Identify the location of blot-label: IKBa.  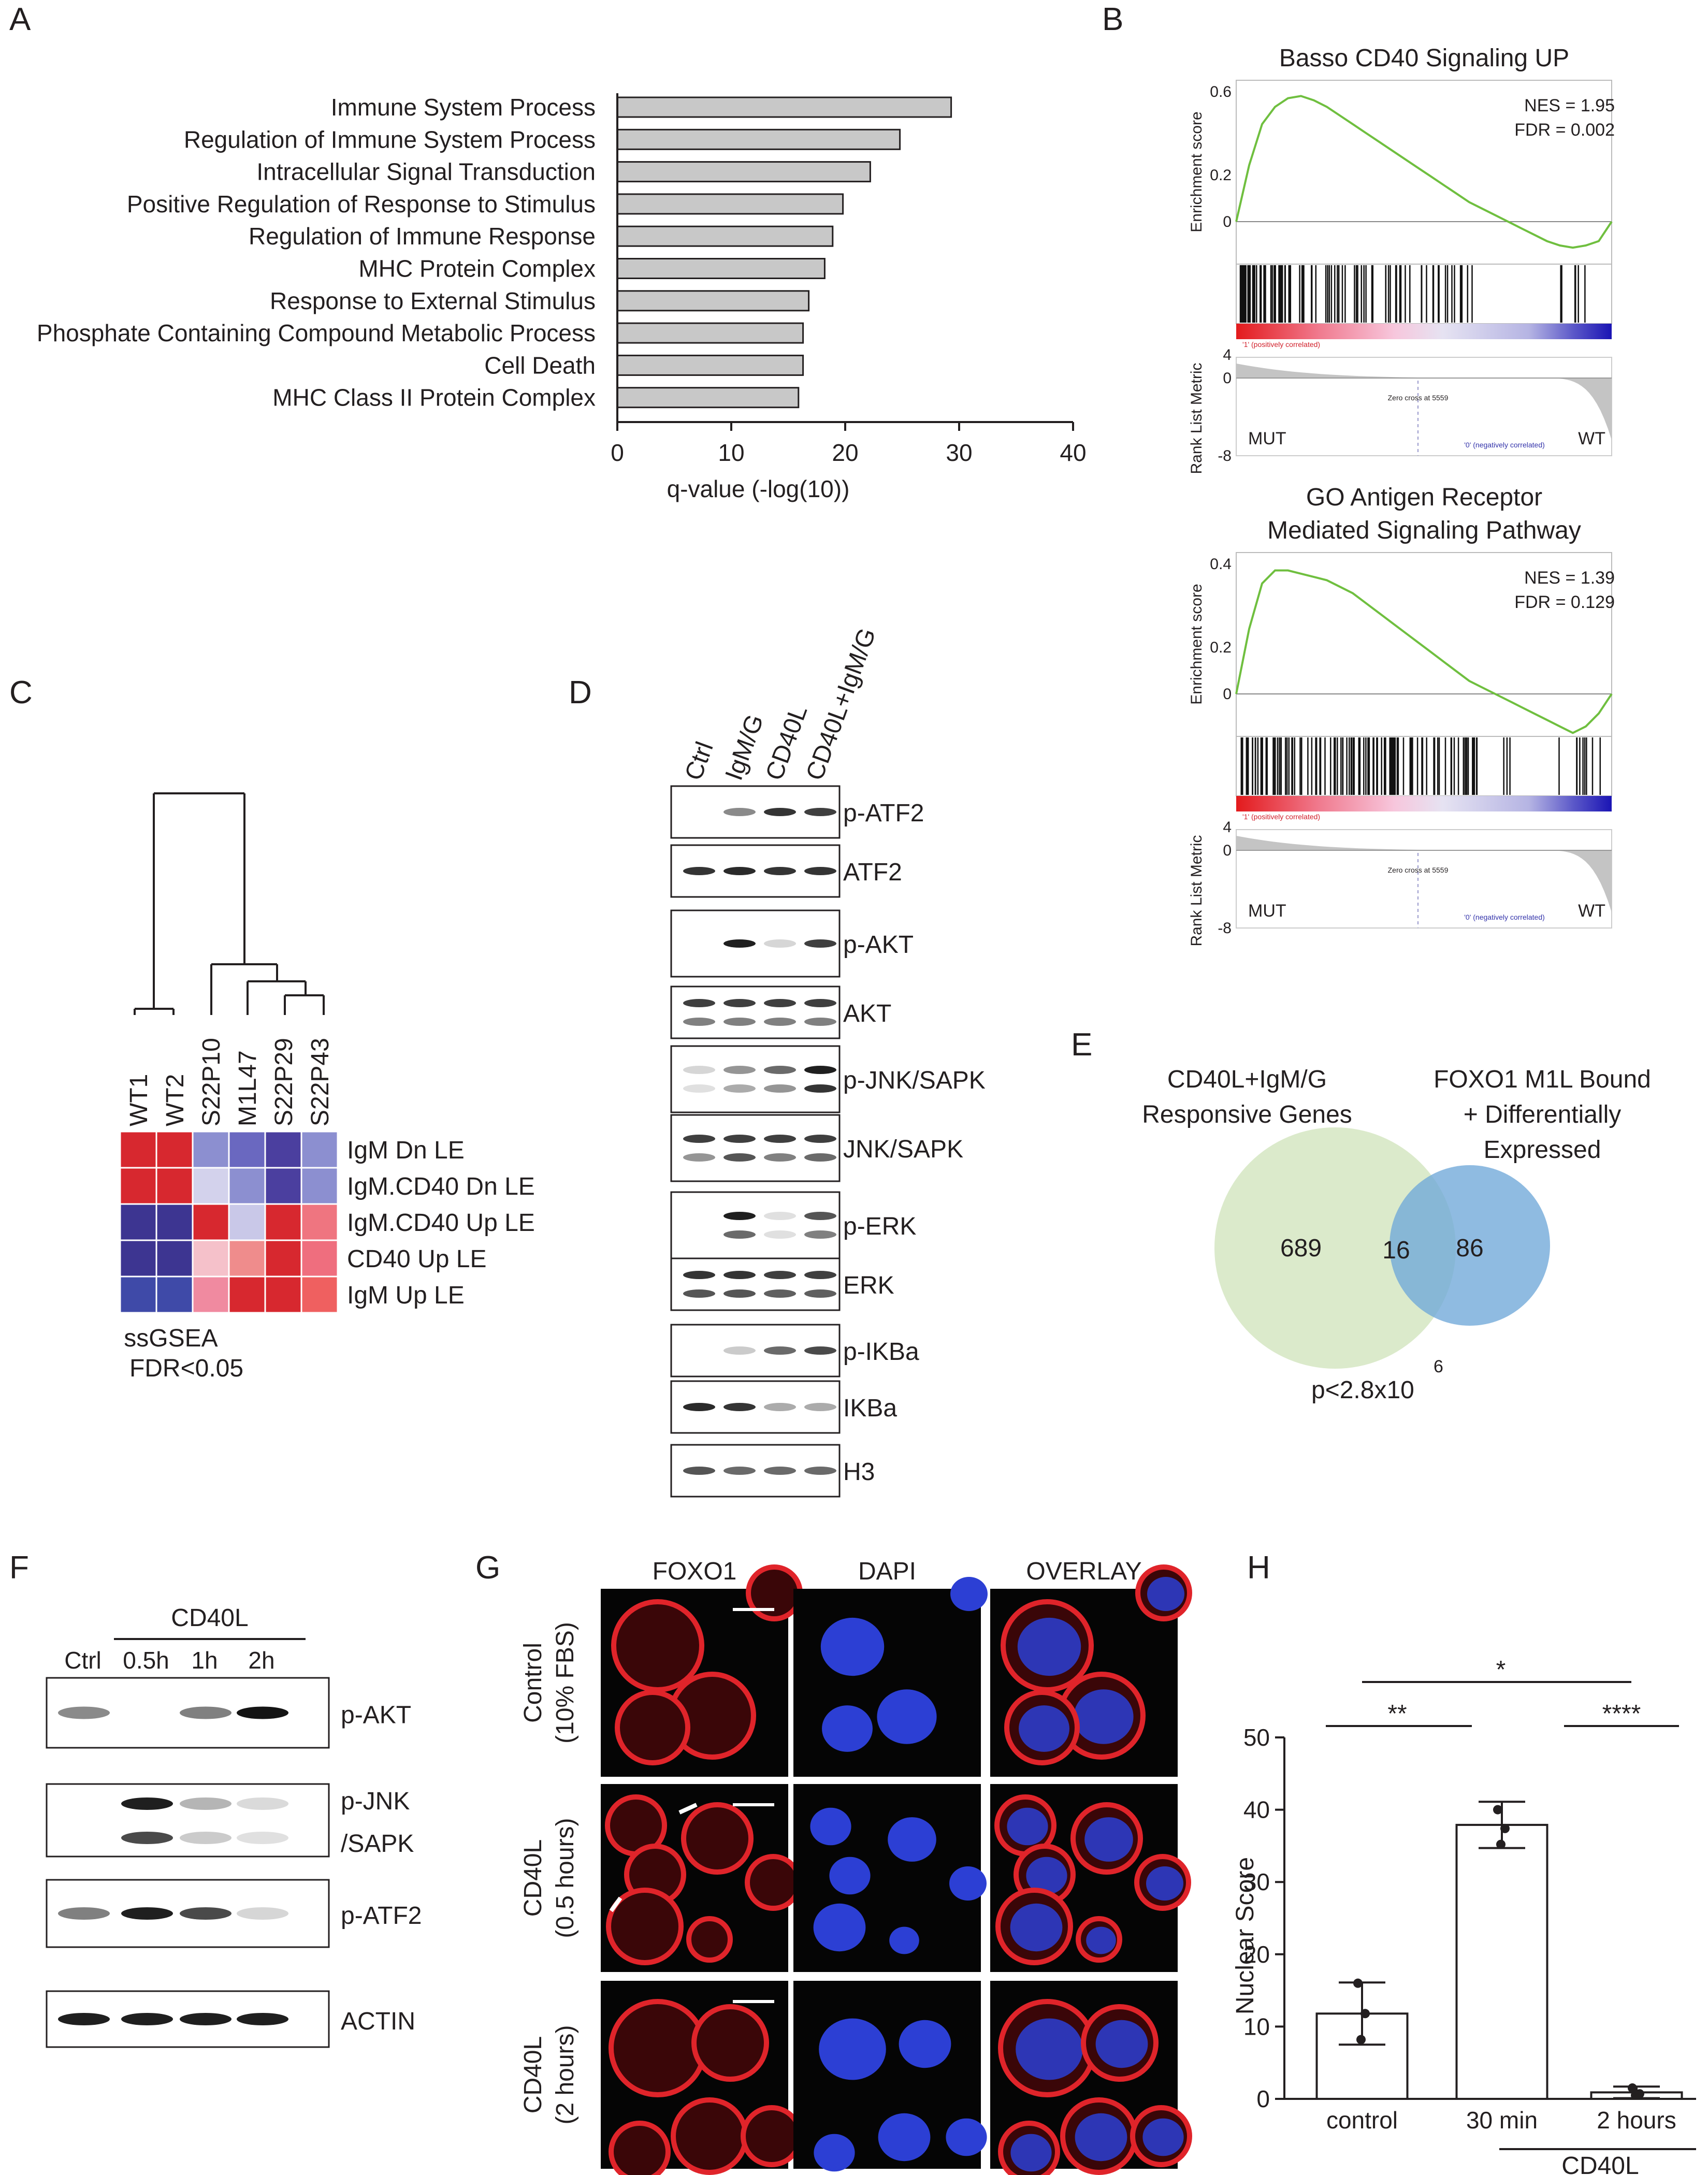
(870, 1408).